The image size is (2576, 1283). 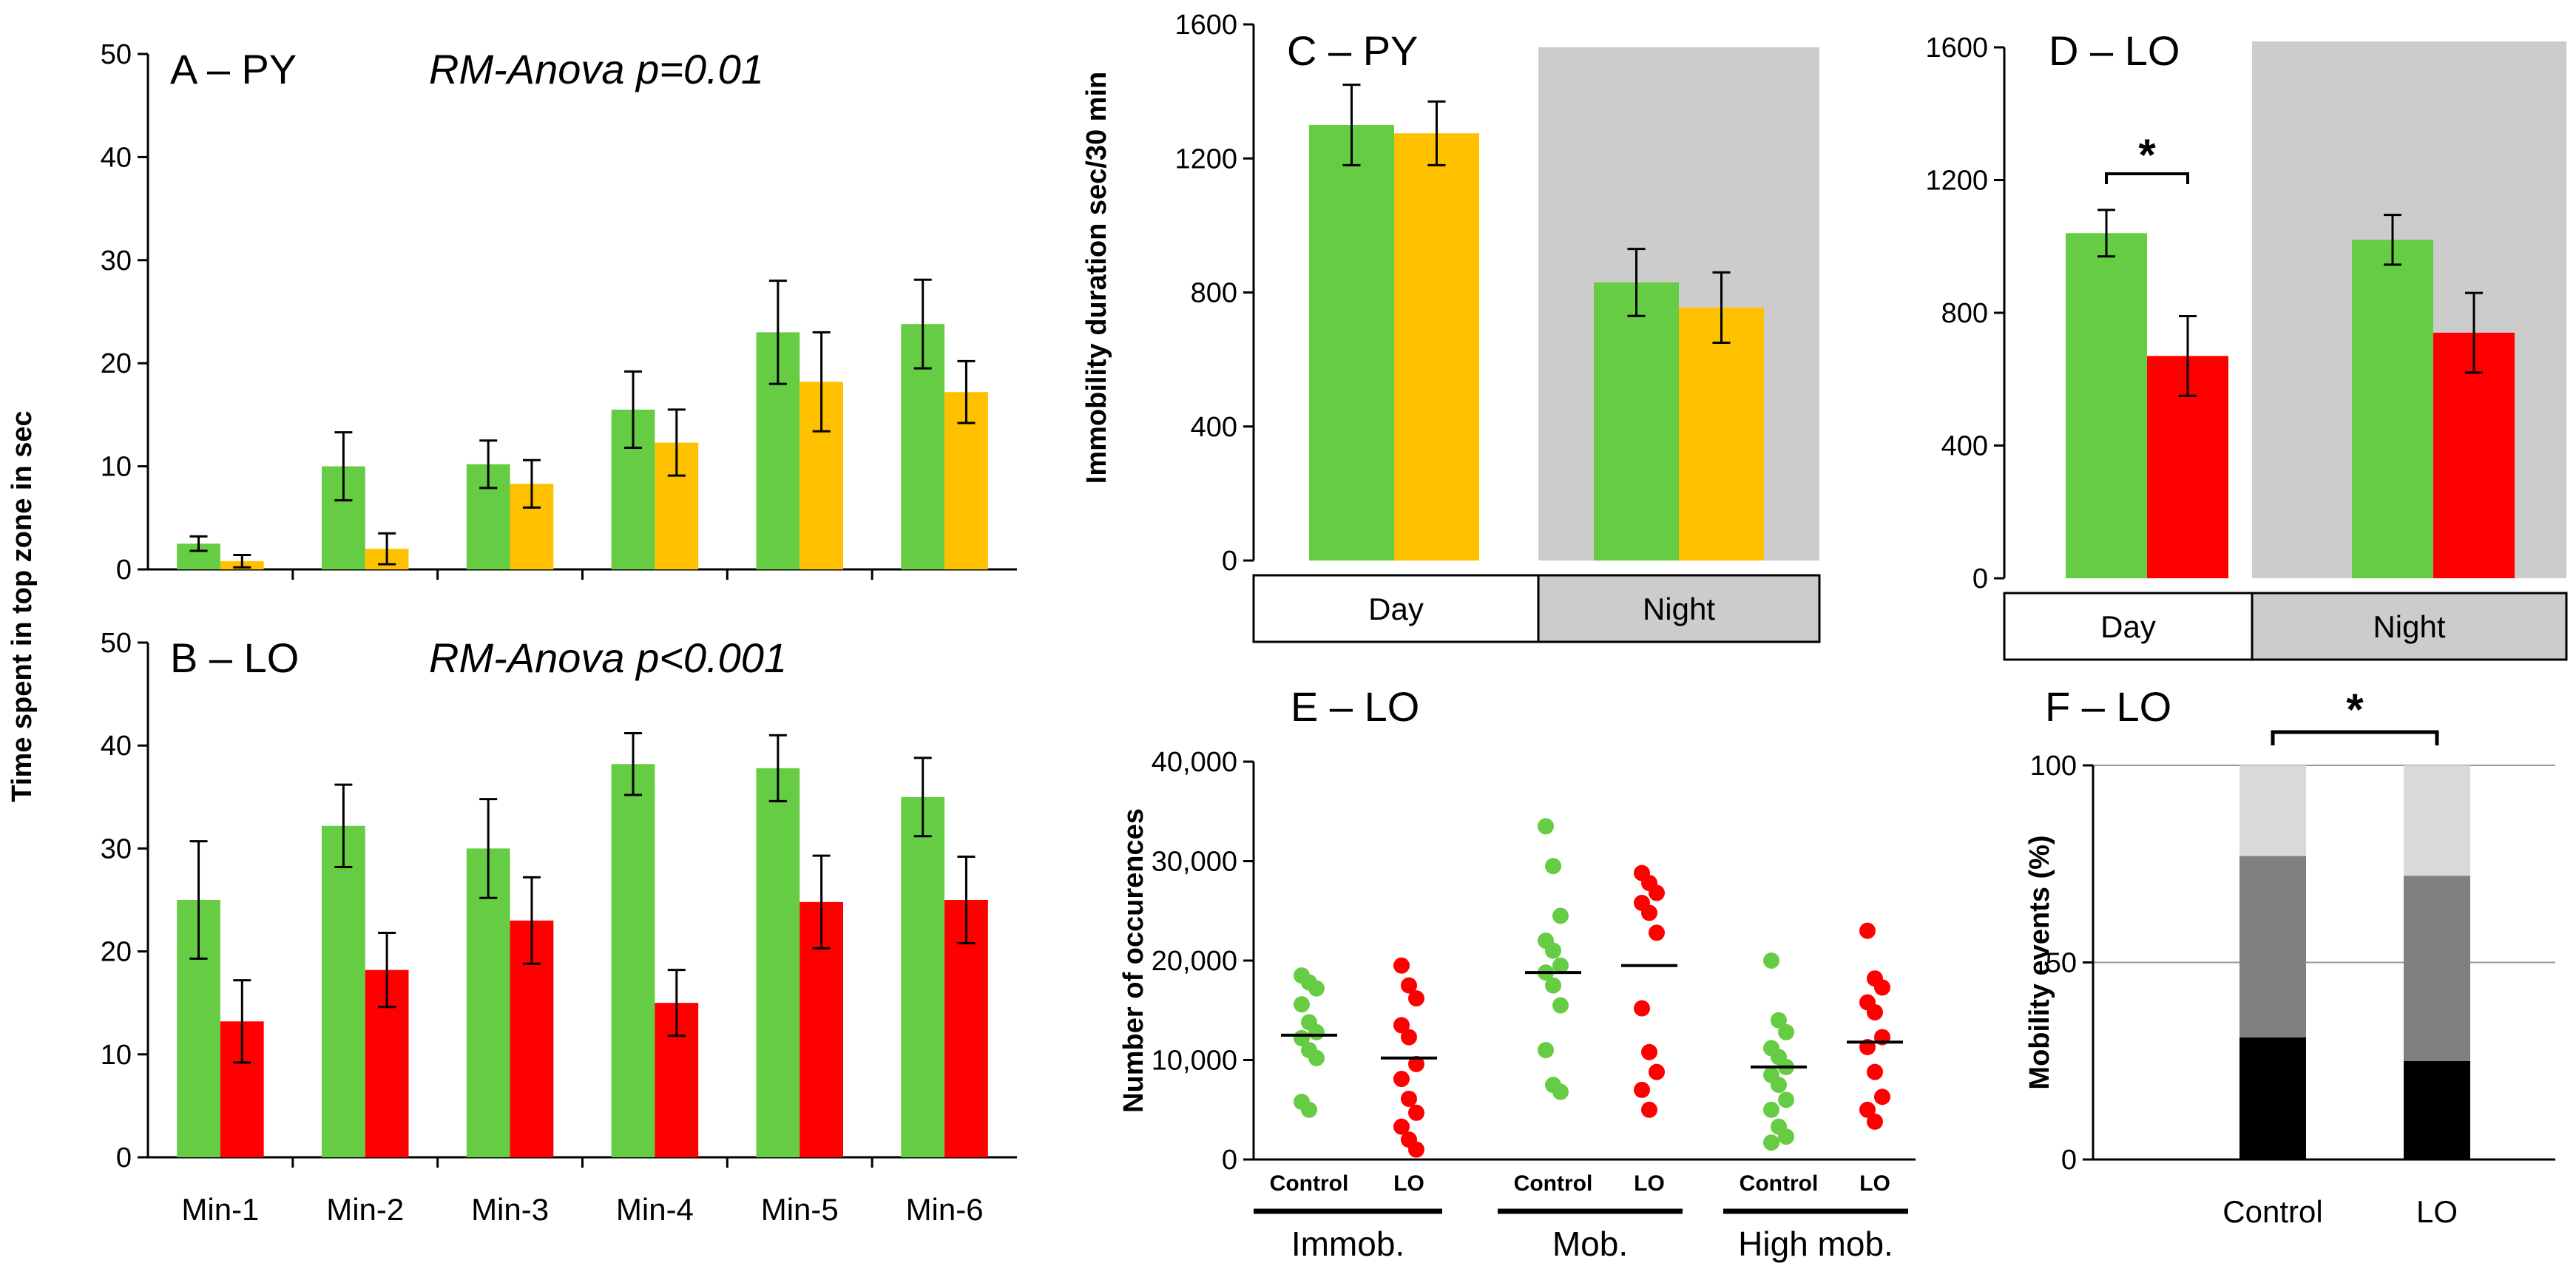 I want to click on night-label-box, so click(x=2409, y=626).